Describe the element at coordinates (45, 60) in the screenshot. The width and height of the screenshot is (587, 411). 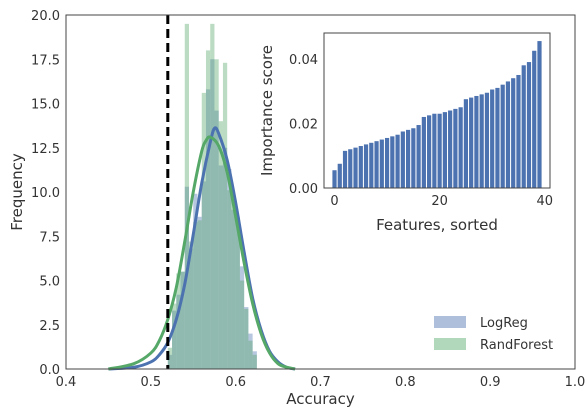
I see `main-y-tick-label: 17.5` at that location.